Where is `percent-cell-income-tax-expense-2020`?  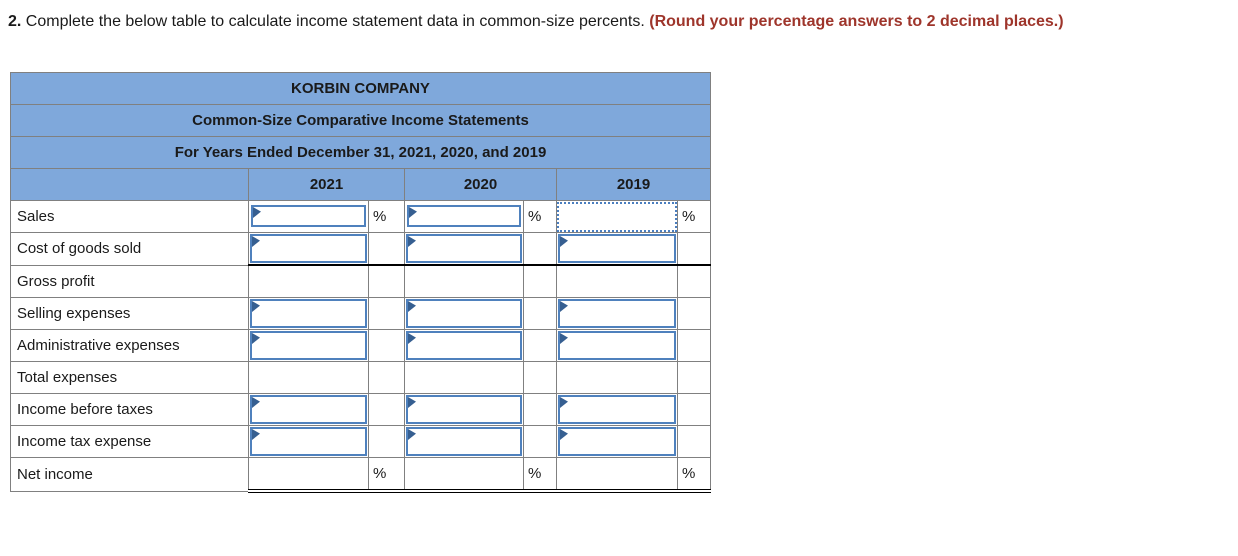 percent-cell-income-tax-expense-2020 is located at coordinates (540, 441).